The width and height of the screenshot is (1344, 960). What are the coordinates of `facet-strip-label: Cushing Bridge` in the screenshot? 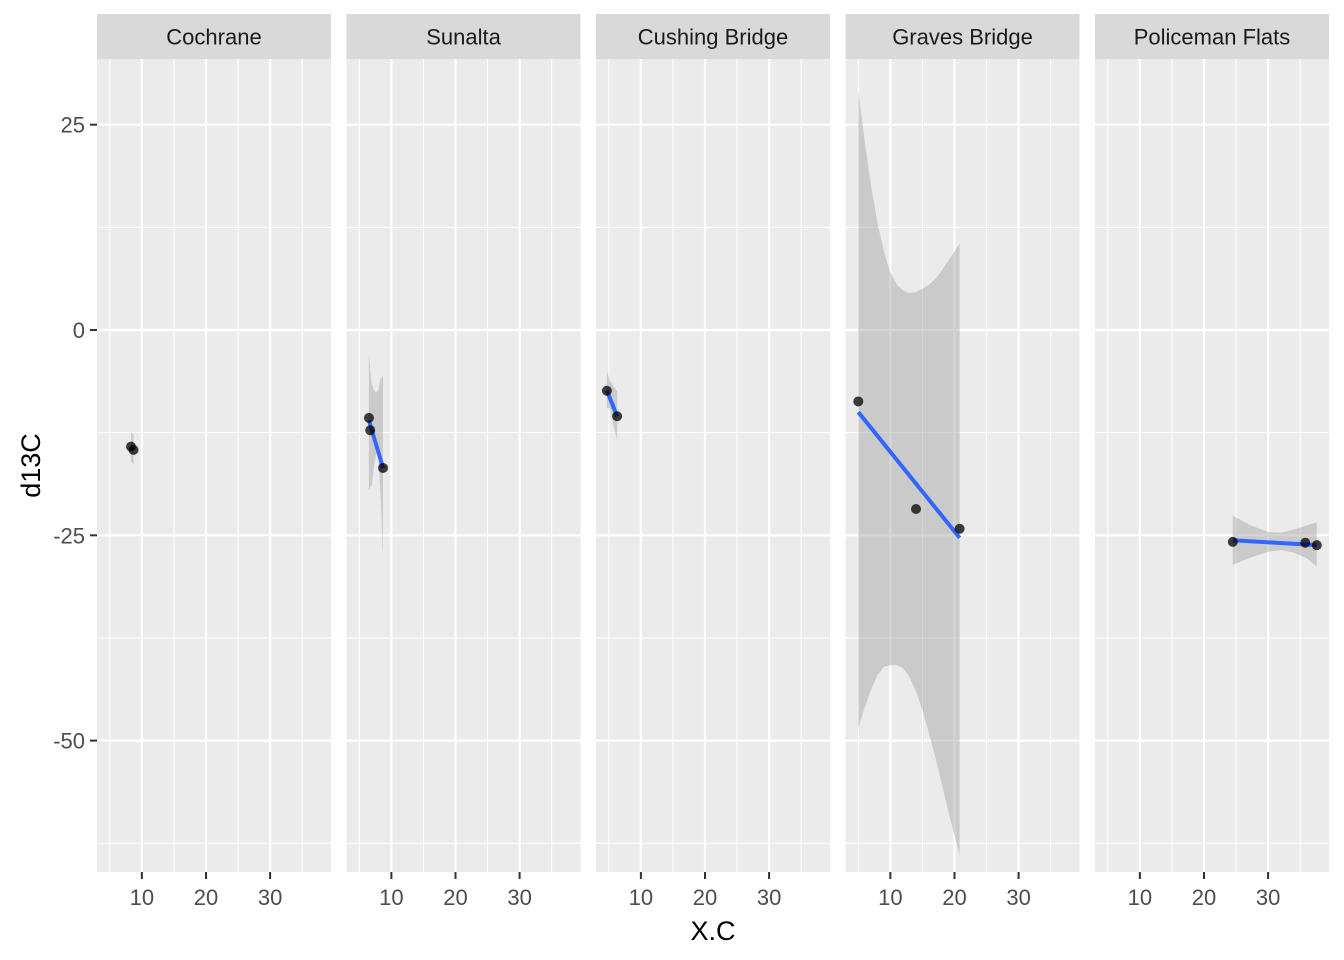 It's located at (713, 37).